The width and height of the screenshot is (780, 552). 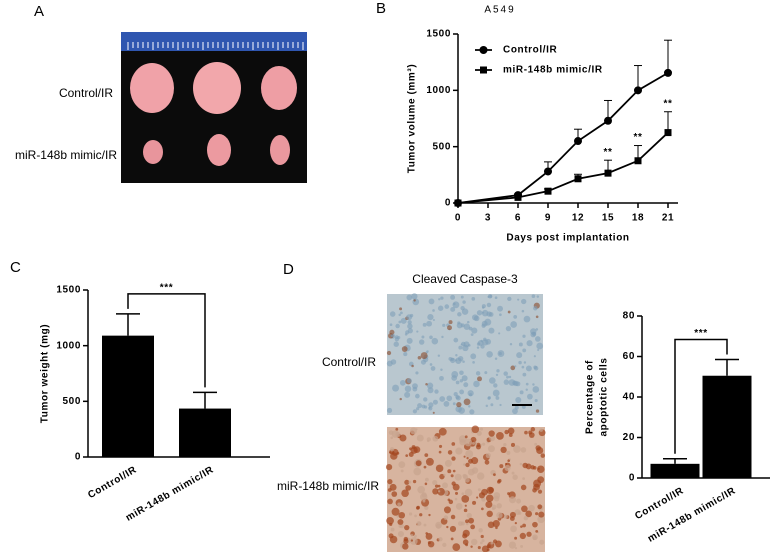 What do you see at coordinates (465, 422) in the screenshot?
I see `stain-texture` at bounding box center [465, 422].